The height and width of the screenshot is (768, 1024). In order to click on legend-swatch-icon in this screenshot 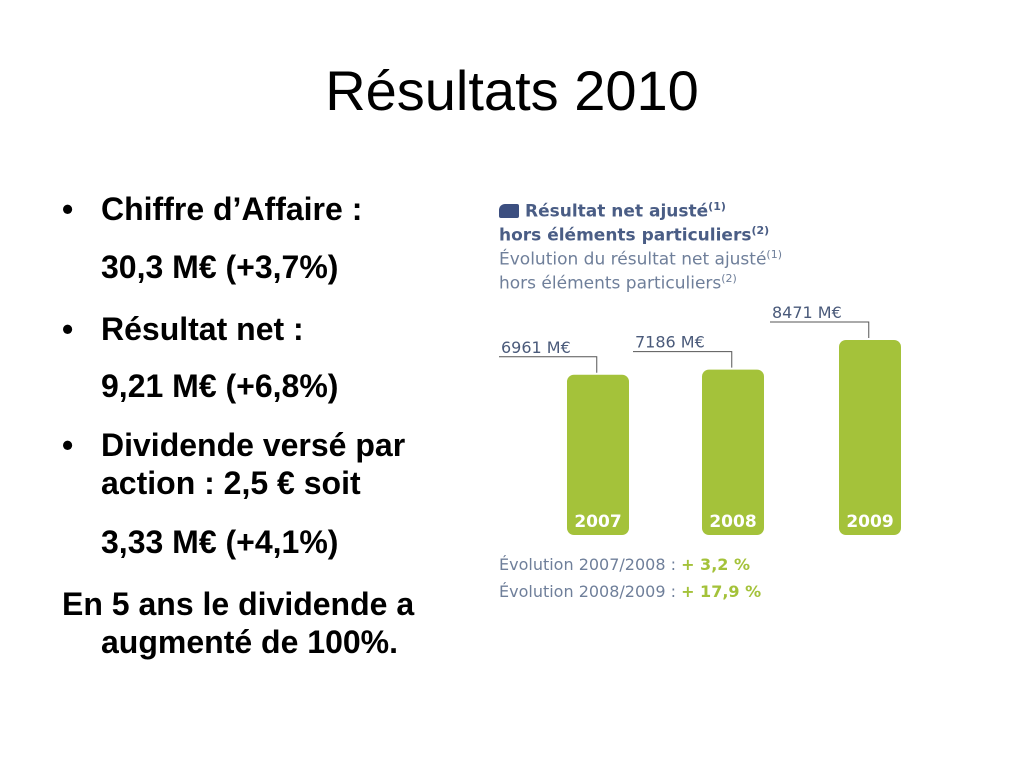, I will do `click(509, 210)`.